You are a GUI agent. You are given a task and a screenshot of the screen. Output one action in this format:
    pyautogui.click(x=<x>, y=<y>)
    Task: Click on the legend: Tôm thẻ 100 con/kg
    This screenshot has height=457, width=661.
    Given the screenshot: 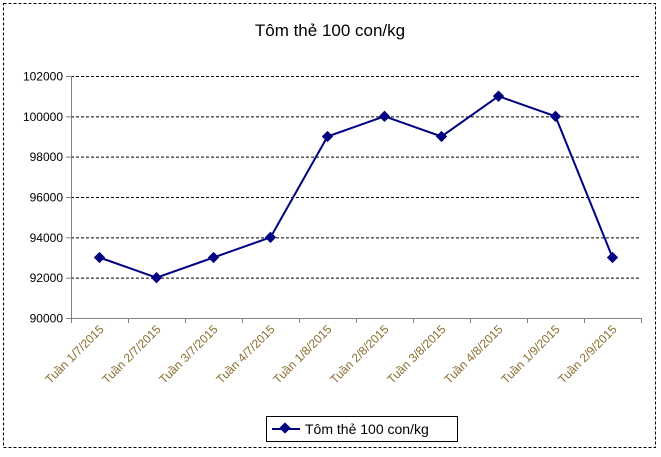 What is the action you would take?
    pyautogui.click(x=362, y=429)
    